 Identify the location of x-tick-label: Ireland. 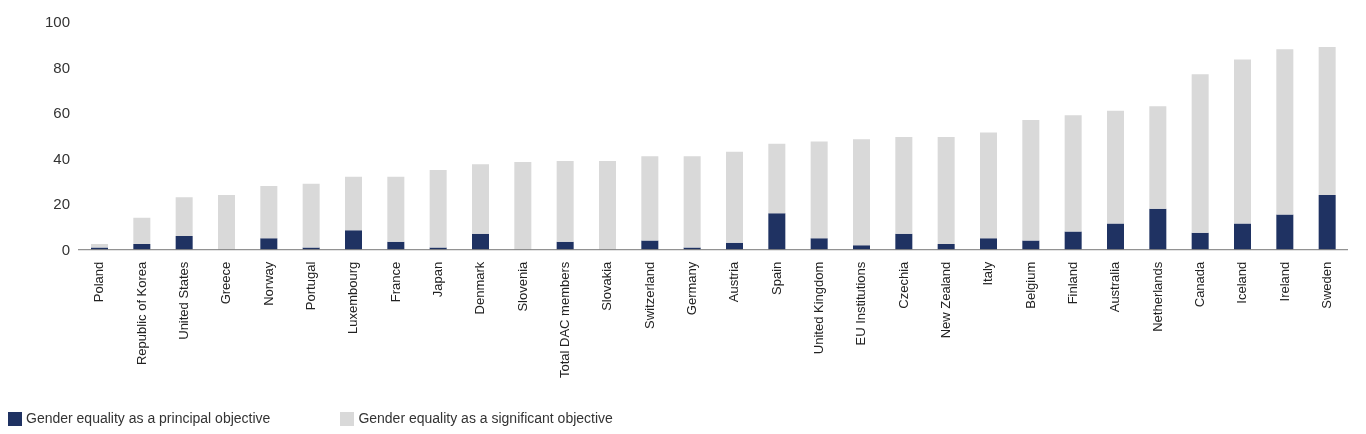
(1284, 281).